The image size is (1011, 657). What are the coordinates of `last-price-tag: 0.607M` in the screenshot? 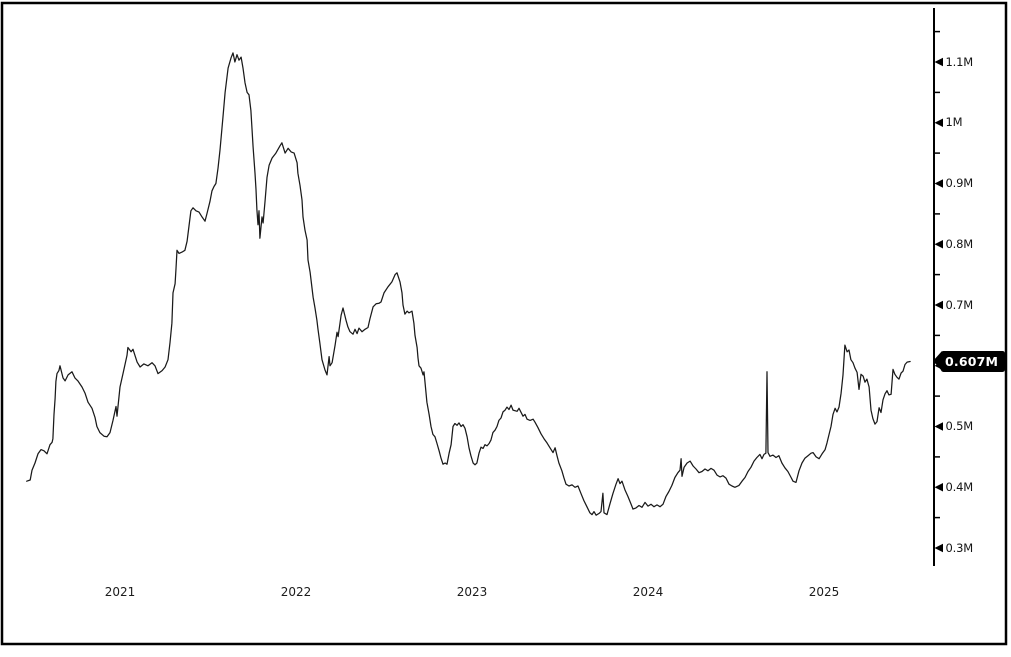 It's located at (969, 361).